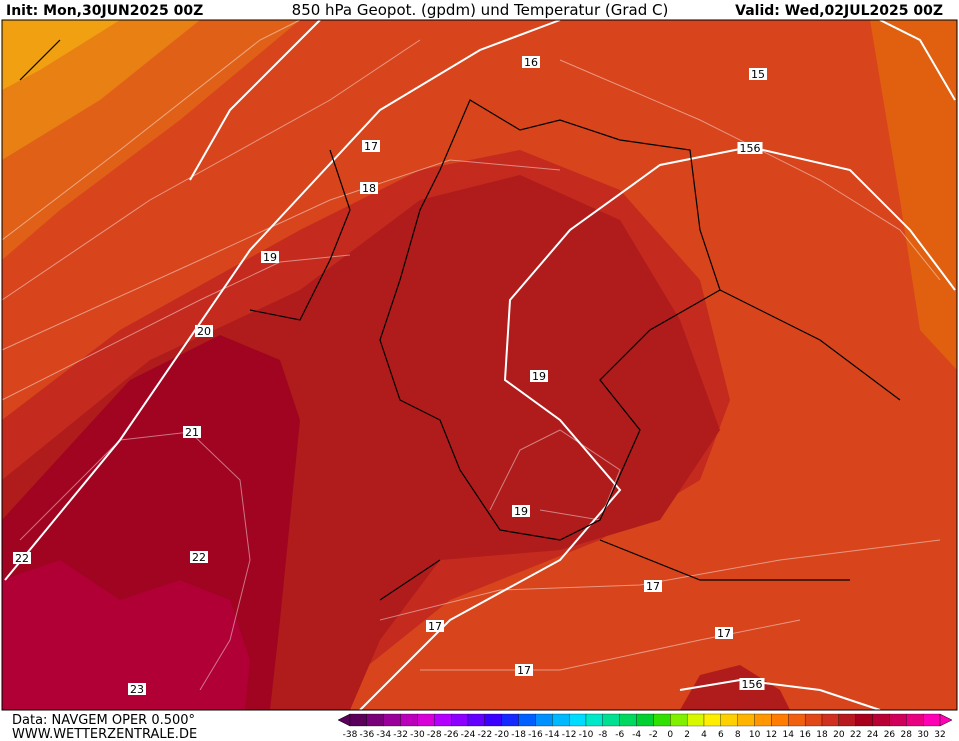  Describe the element at coordinates (721, 735) in the screenshot. I see `colorbar-label: 6` at that location.